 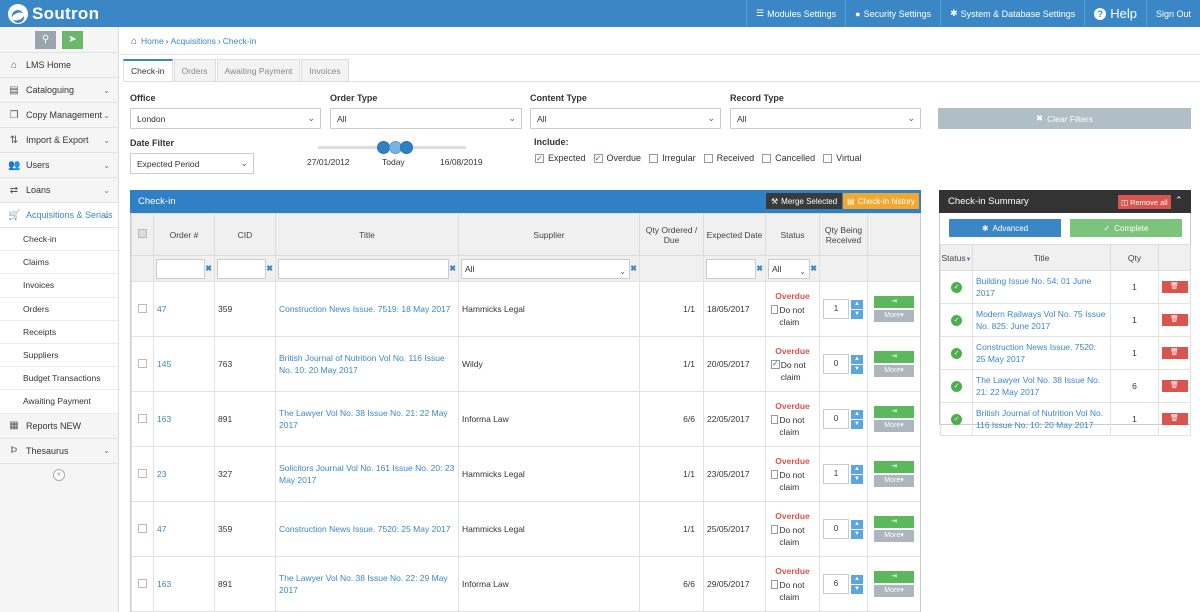 What do you see at coordinates (1115, 13) in the screenshot?
I see `help-link: ? Help` at bounding box center [1115, 13].